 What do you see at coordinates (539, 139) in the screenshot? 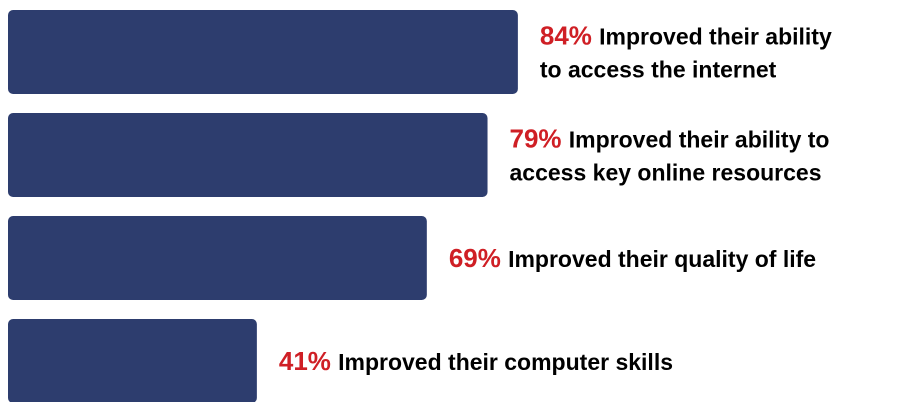
I see `bar-value-label: 79%` at bounding box center [539, 139].